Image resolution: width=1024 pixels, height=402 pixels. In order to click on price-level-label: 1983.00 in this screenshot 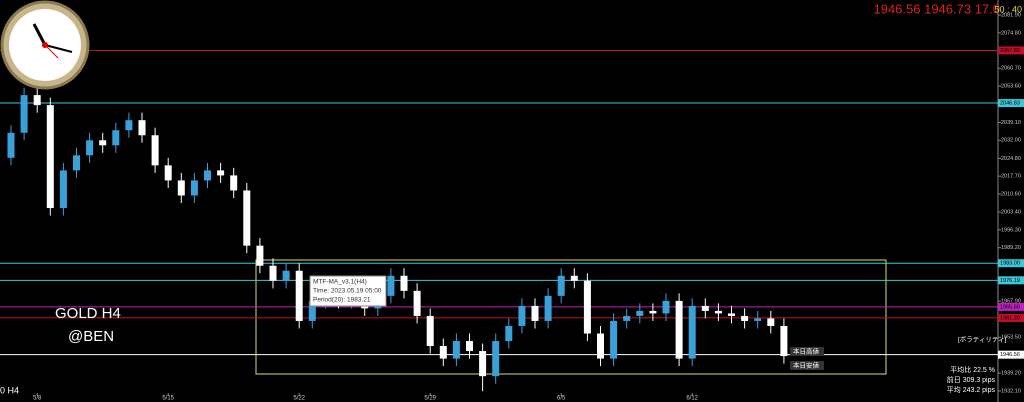, I will do `click(1010, 264)`.